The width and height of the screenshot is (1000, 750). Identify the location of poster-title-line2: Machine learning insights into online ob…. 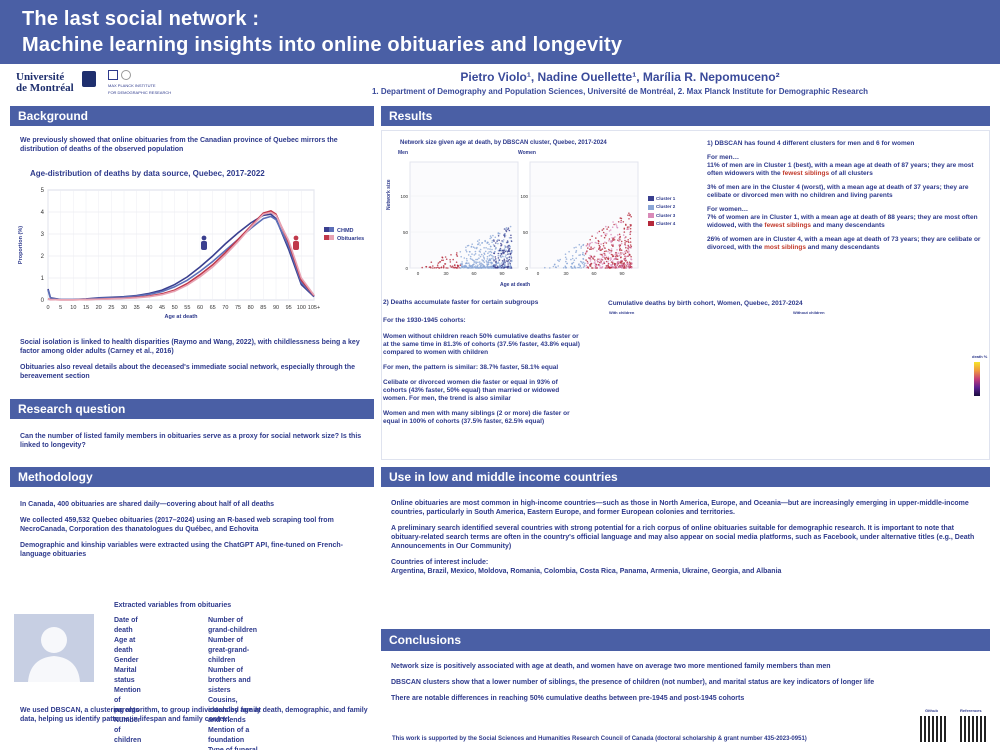
(322, 45).